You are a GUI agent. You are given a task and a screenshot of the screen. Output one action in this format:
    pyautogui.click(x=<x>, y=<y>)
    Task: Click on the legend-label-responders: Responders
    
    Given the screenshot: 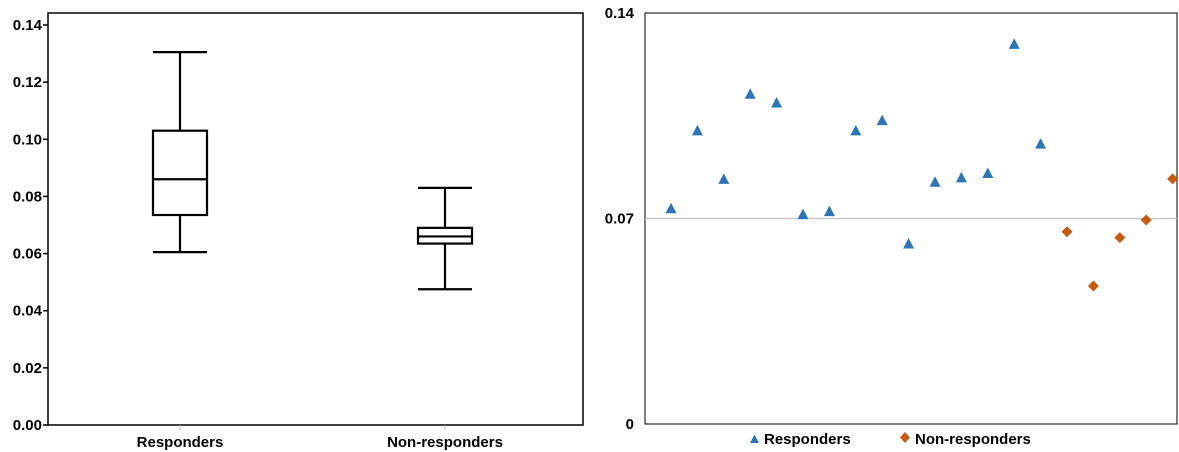 What is the action you would take?
    pyautogui.click(x=807, y=439)
    